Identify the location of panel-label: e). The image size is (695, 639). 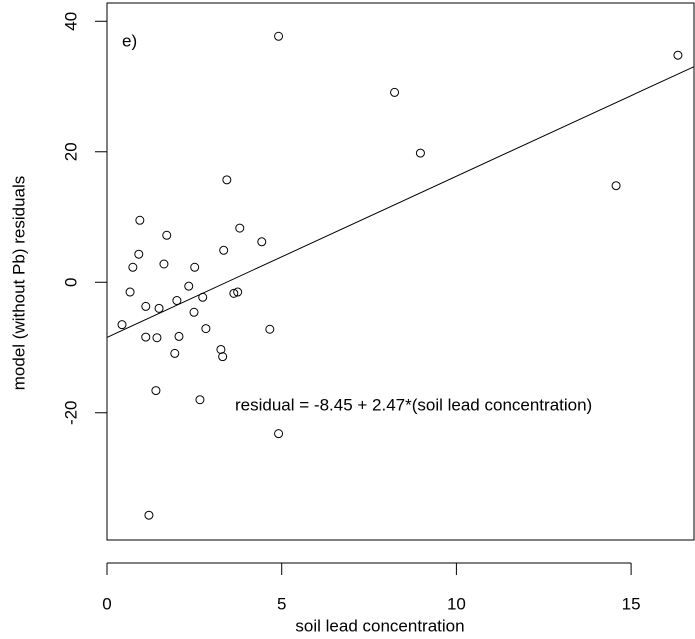
(129, 40).